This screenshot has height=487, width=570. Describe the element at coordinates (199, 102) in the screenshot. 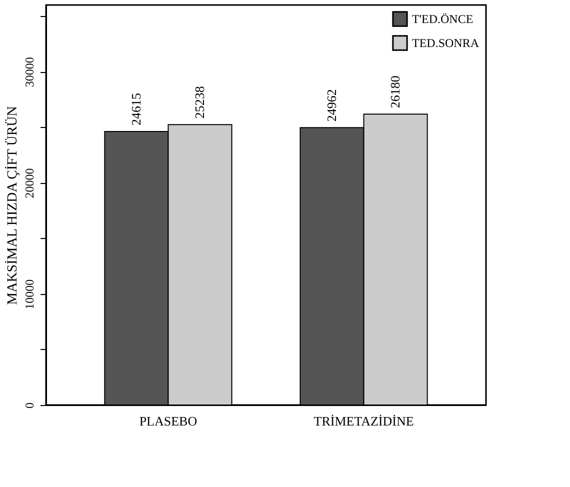

I see `data-label: 25238` at that location.